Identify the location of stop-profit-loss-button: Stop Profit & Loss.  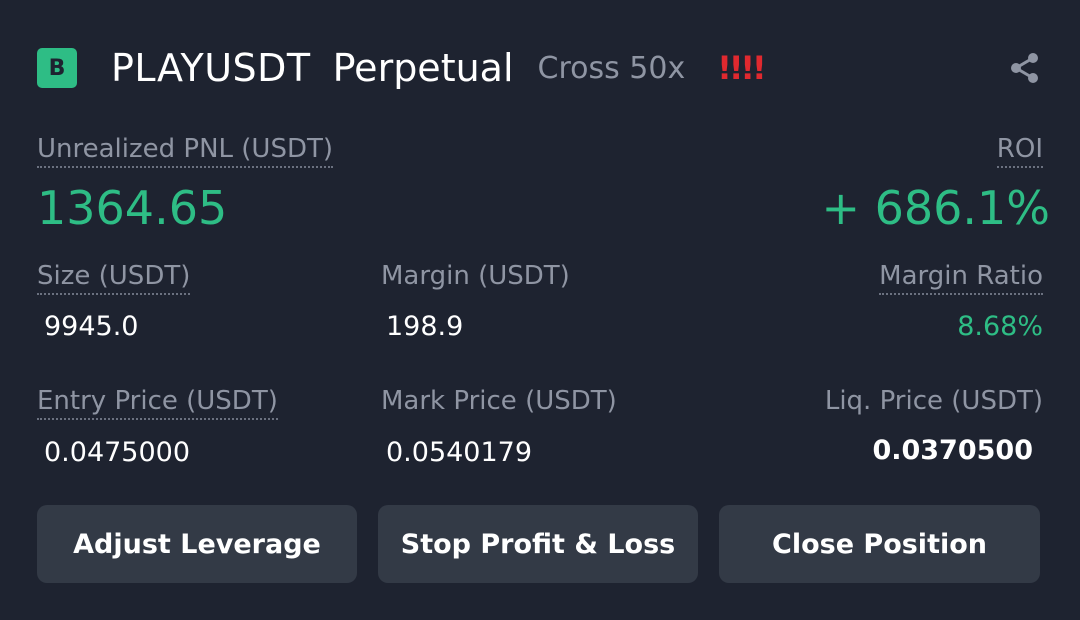
(538, 544).